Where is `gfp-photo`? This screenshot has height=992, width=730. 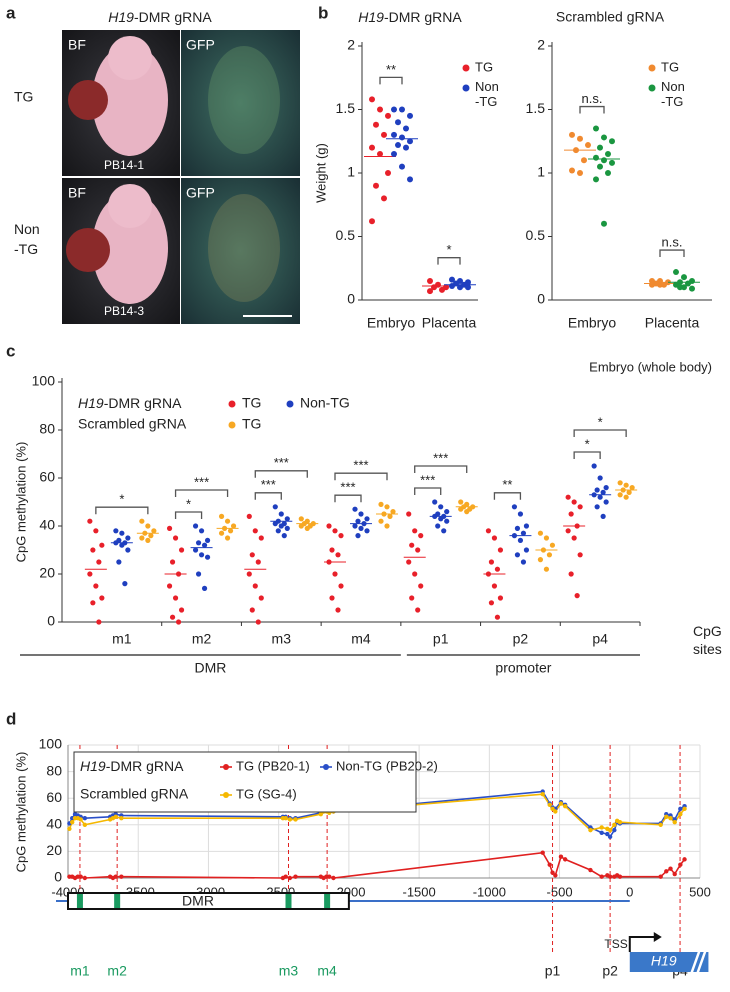 gfp-photo is located at coordinates (240, 103).